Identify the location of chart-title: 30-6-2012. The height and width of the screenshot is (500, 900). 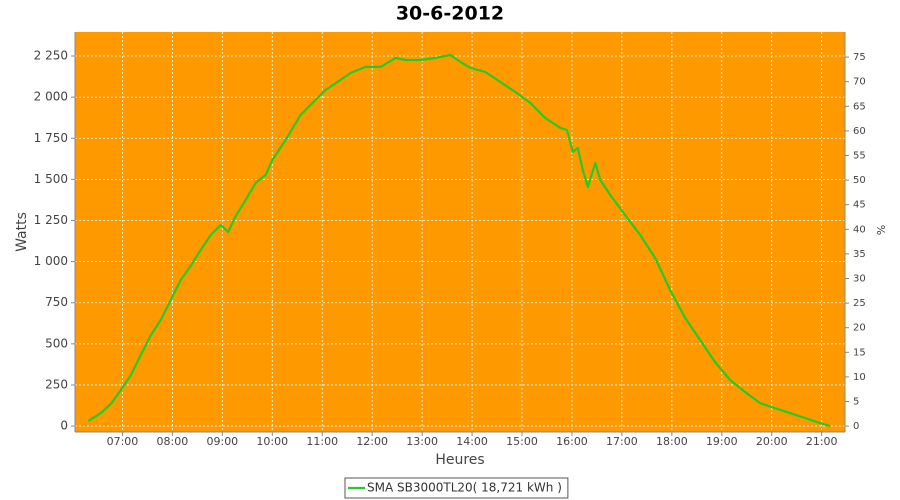
(450, 14).